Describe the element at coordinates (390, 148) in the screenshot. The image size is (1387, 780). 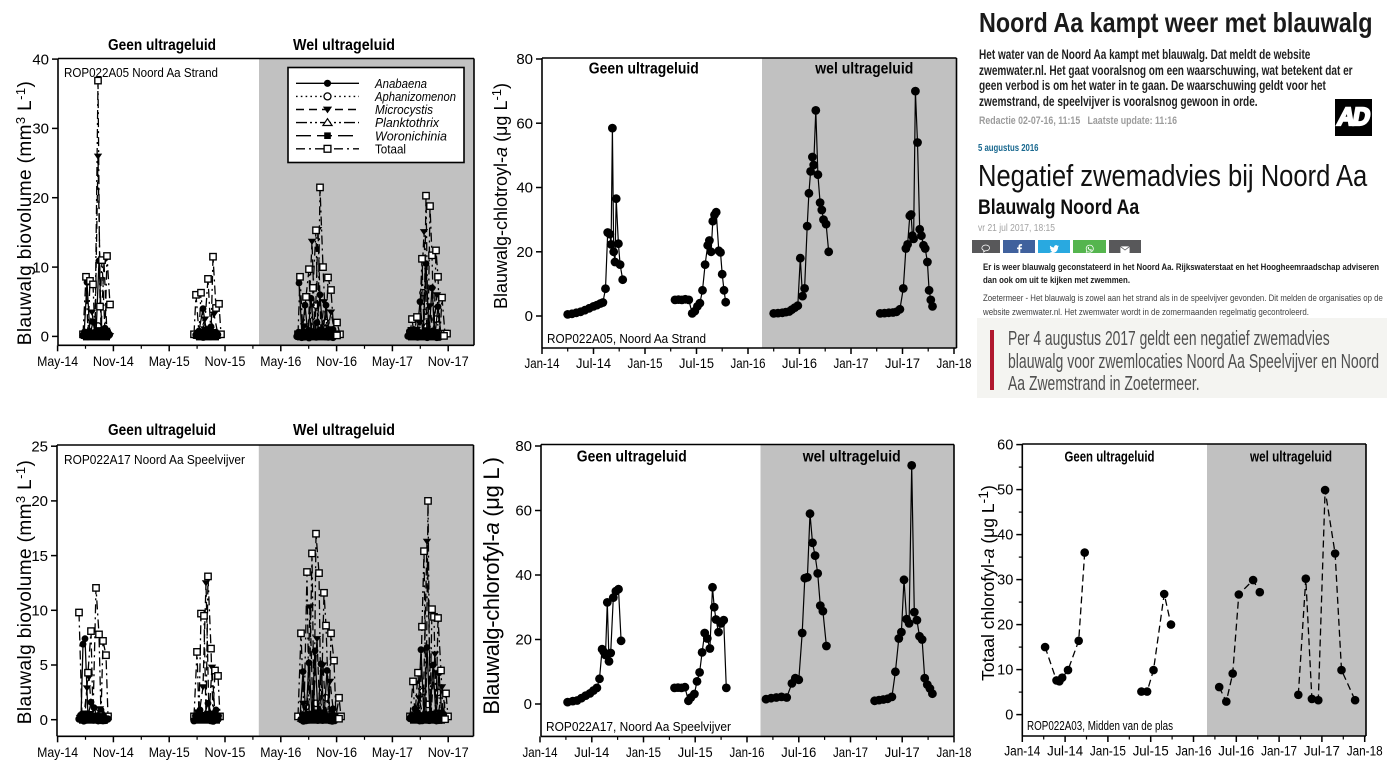
I see `svg-text: Totaal` at that location.